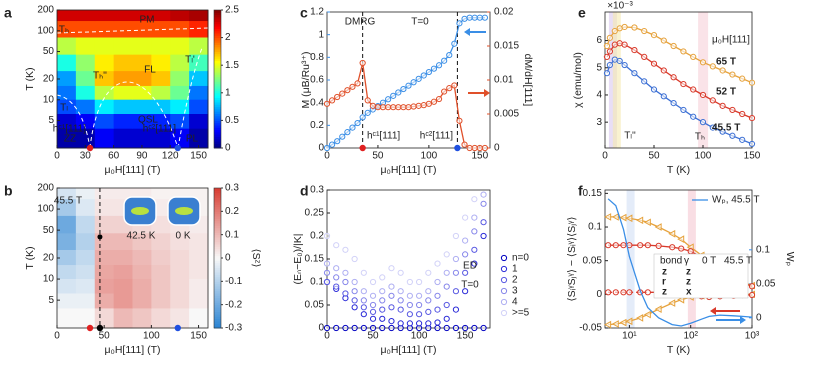  I want to click on colorbar-label: 0, so click(228, 258).